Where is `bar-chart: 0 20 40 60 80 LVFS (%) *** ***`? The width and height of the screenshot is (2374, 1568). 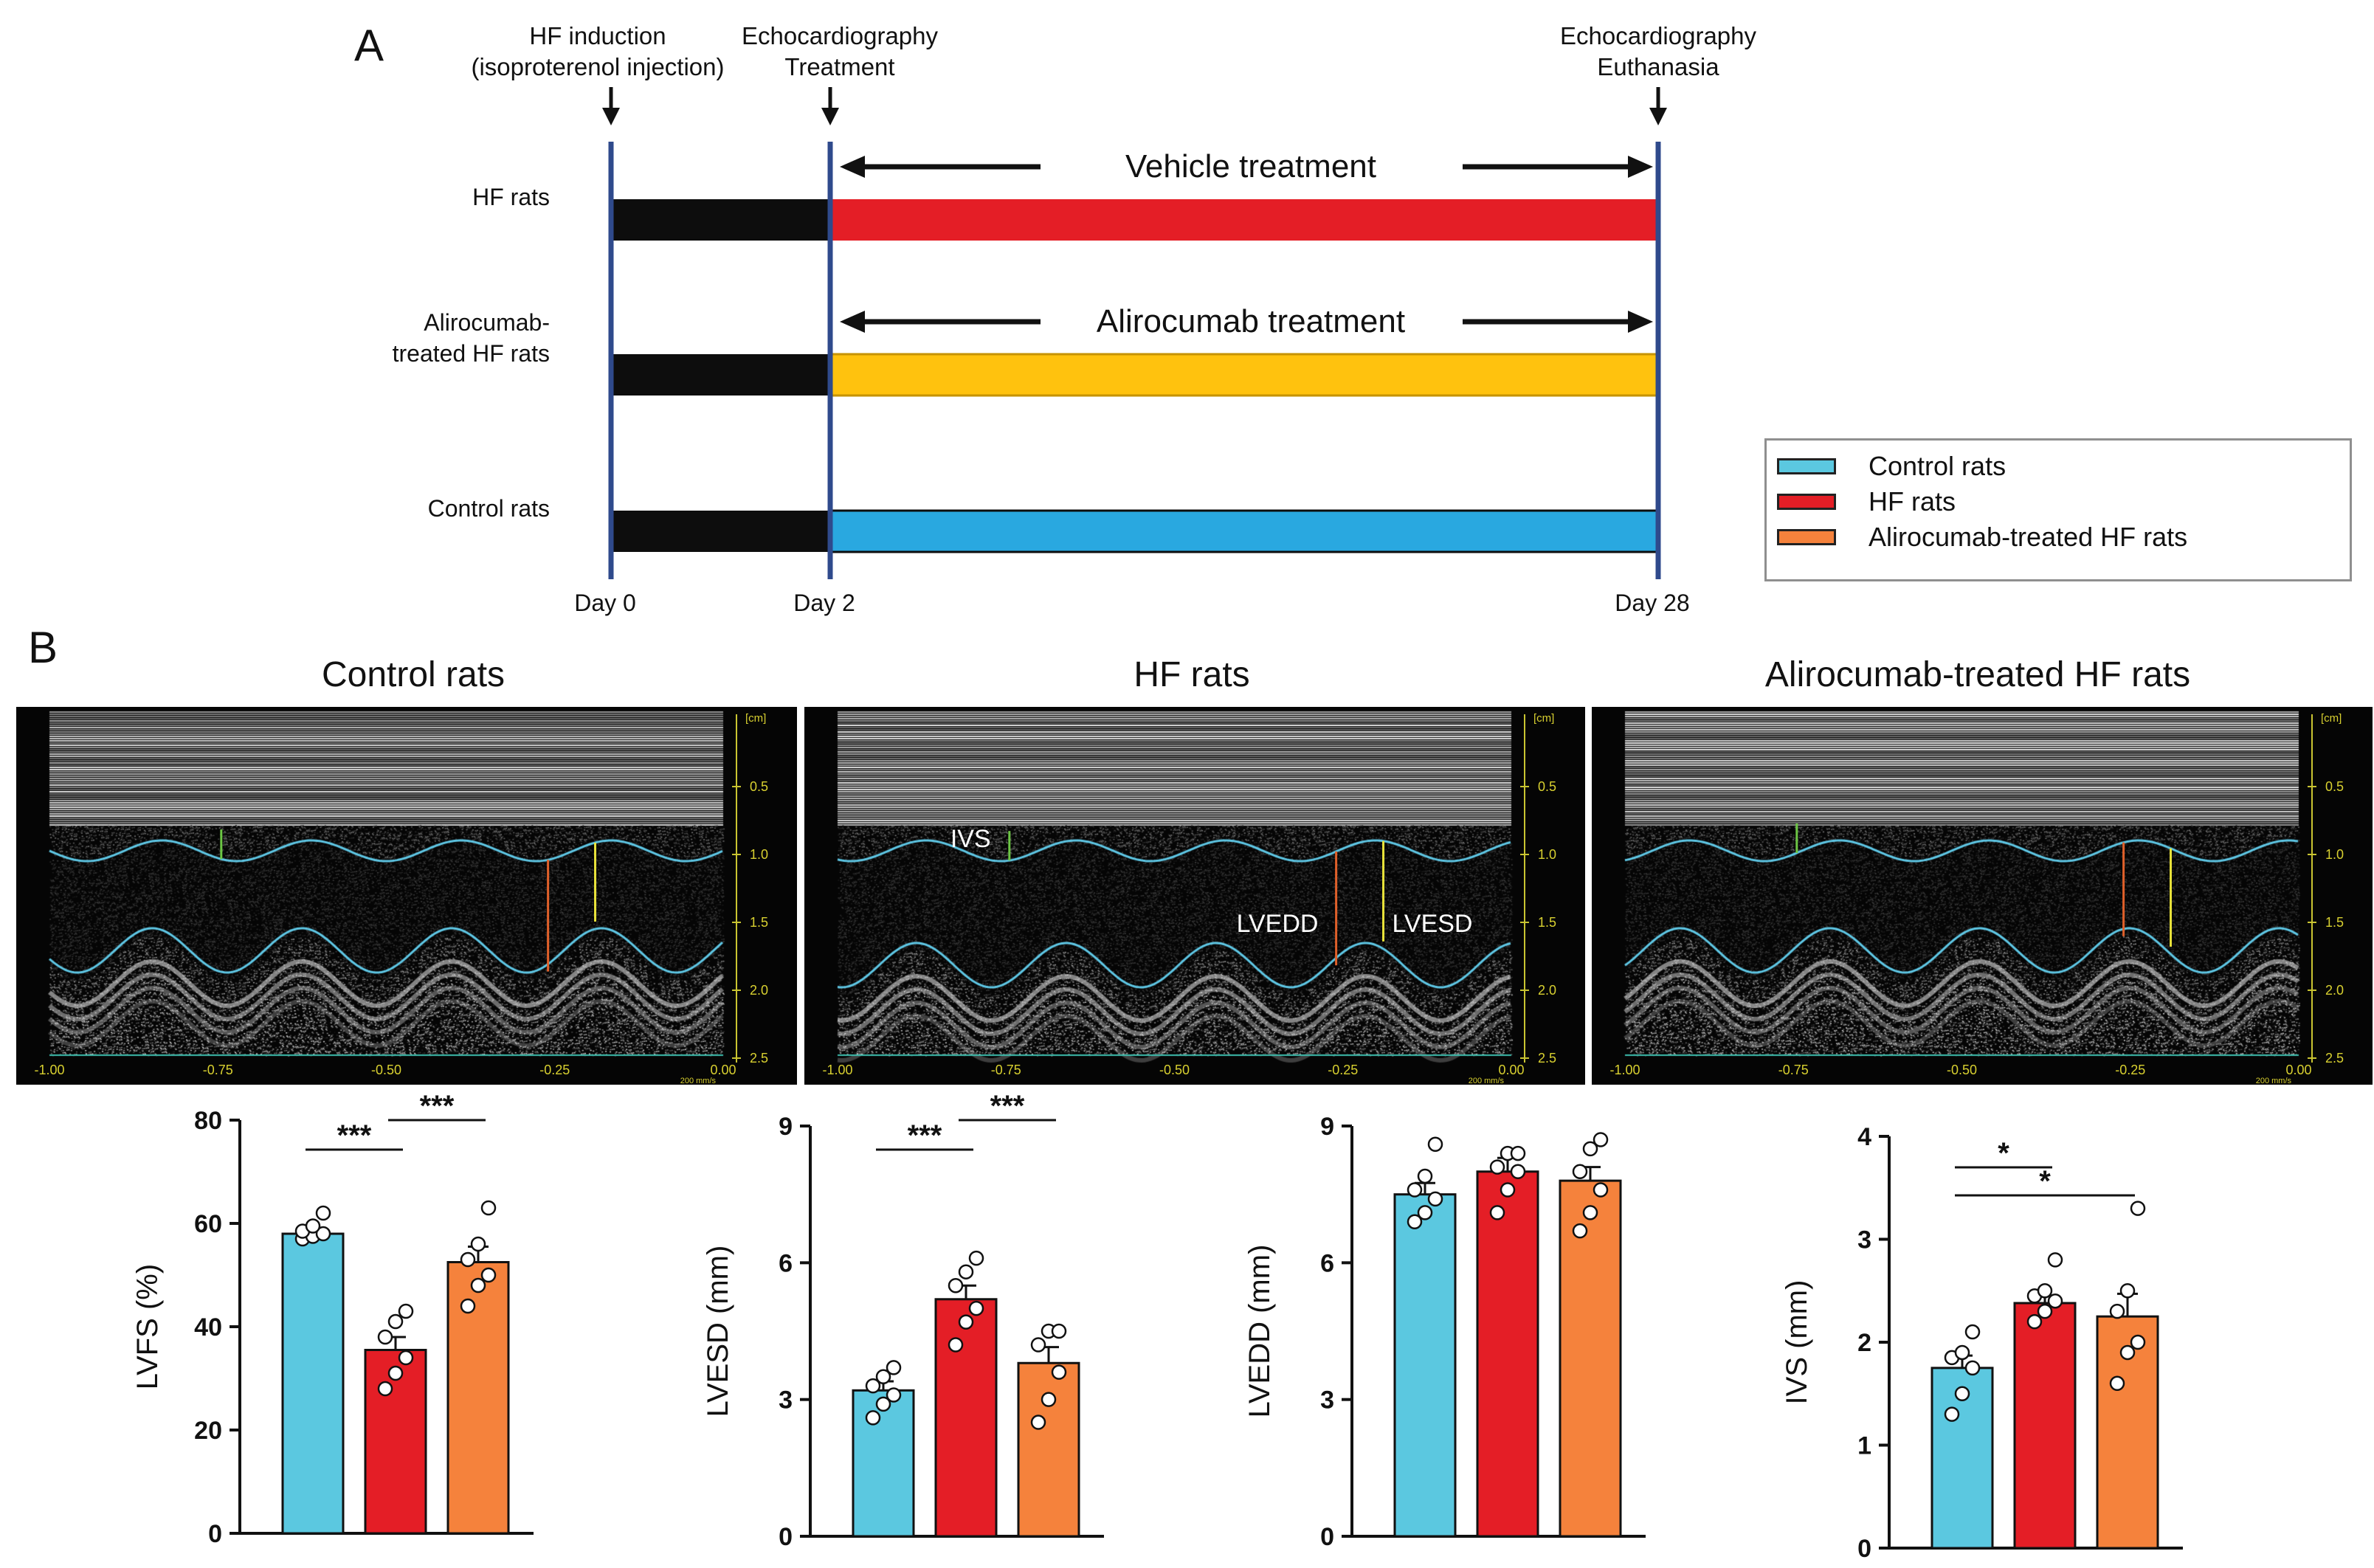
bar-chart: 0 20 40 60 80 LVFS (%) *** *** is located at coordinates (332, 1319).